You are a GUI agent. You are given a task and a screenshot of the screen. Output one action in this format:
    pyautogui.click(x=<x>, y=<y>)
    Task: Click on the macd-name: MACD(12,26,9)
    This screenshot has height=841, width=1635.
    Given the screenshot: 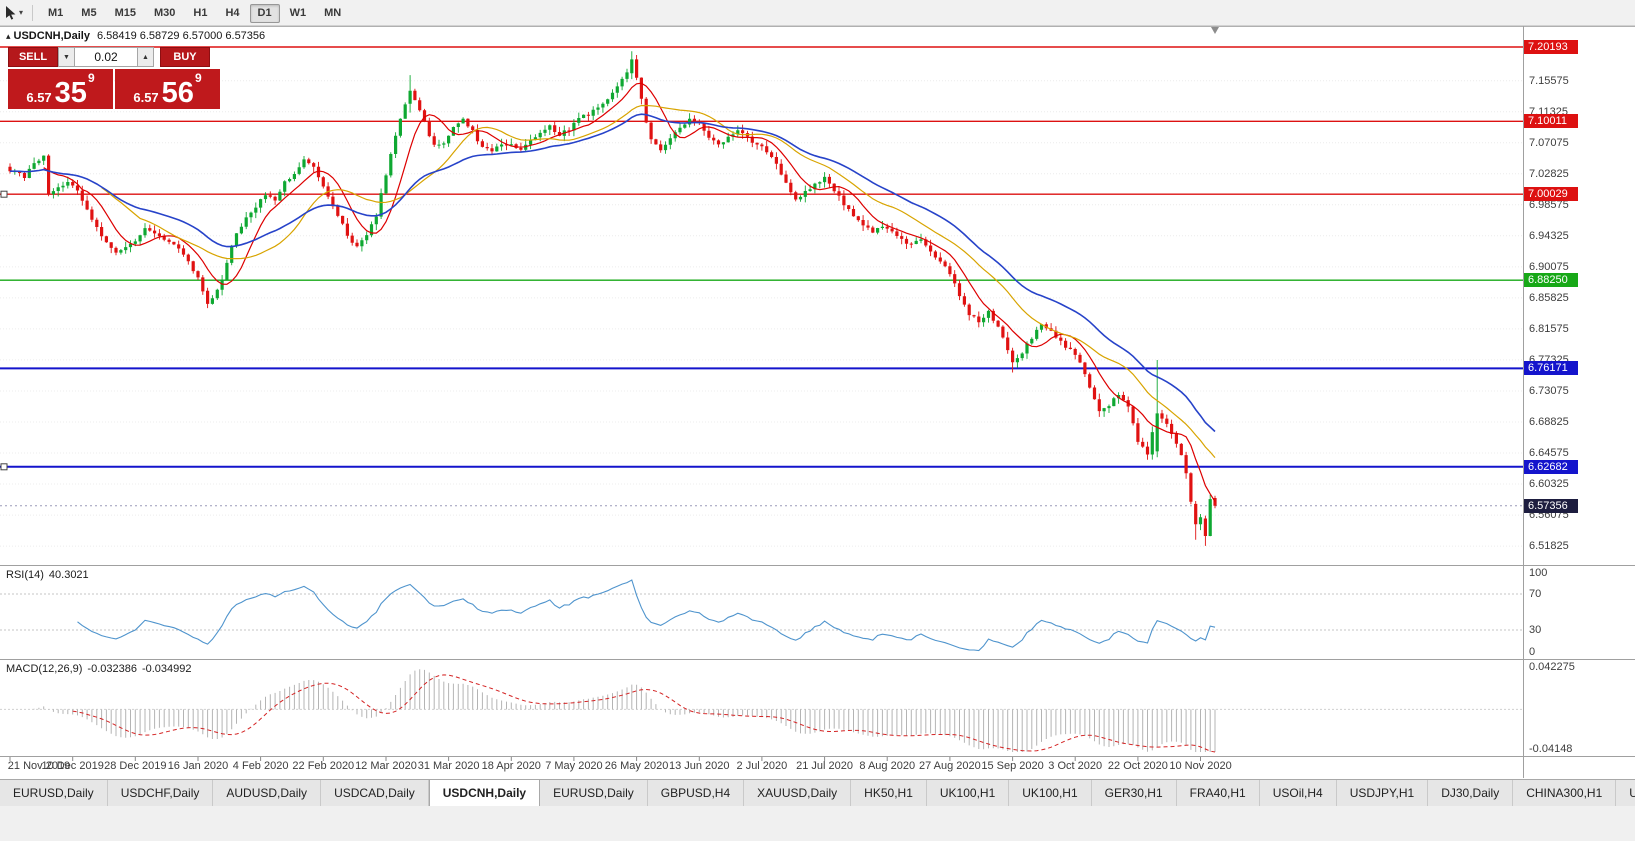 What is the action you would take?
    pyautogui.click(x=44, y=669)
    